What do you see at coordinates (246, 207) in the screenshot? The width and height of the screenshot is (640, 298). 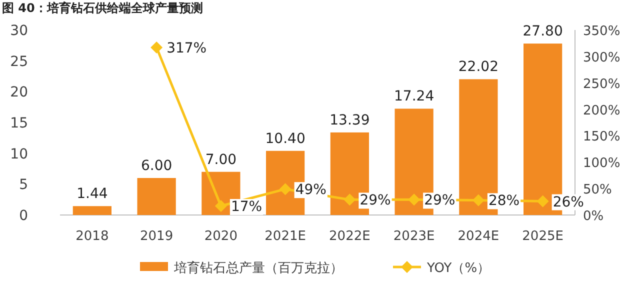 I see `data-label: 17%` at bounding box center [246, 207].